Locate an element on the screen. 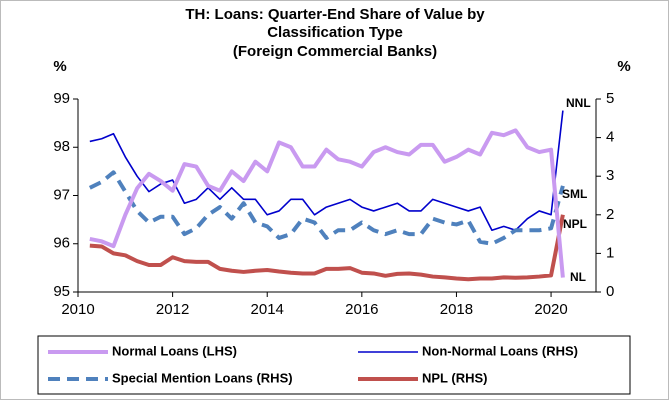 This screenshot has width=669, height=400. x-tick-label: 2012 is located at coordinates (172, 309).